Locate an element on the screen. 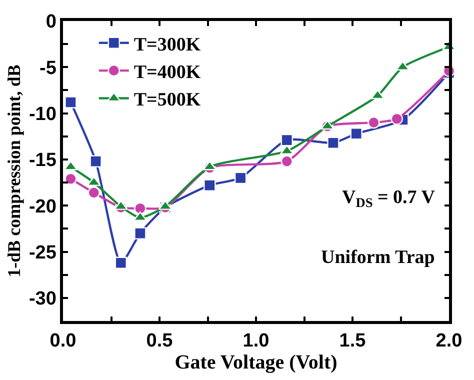 This screenshot has width=474, height=380. y-tick-label: -30 is located at coordinates (42, 299).